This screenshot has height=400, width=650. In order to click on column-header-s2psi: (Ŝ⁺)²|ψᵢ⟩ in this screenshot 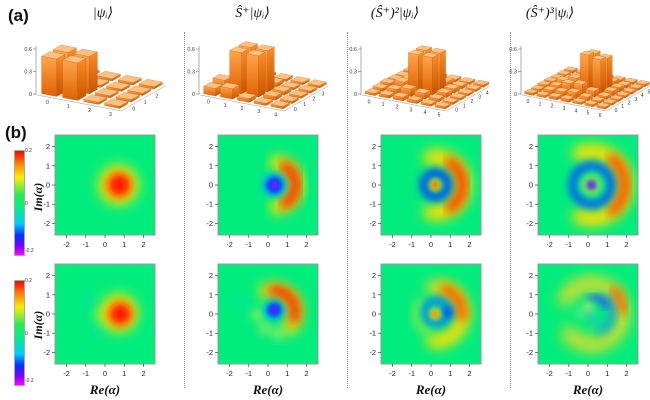, I will do `click(395, 13)`.